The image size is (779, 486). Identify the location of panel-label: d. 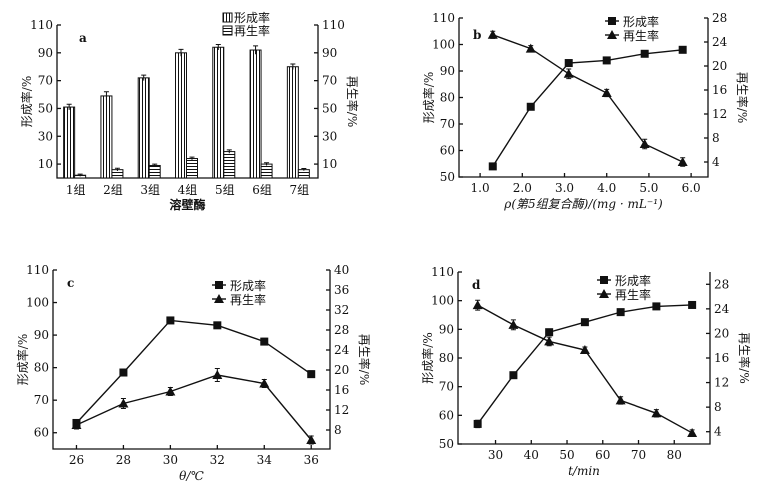
(476, 285).